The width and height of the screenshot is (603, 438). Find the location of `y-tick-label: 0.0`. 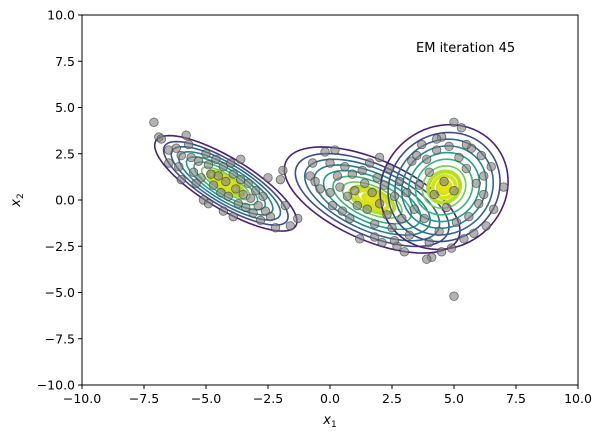

y-tick-label: 0.0 is located at coordinates (65, 200).